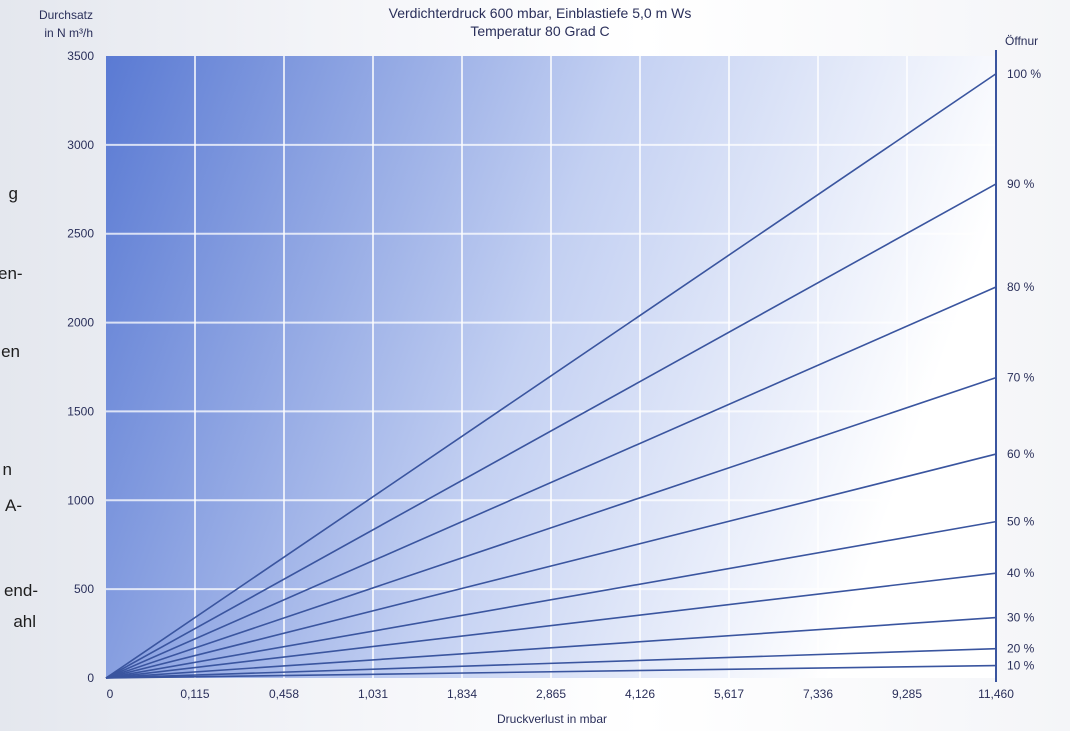  Describe the element at coordinates (907, 694) in the screenshot. I see `x-tick-label: 9,285` at that location.